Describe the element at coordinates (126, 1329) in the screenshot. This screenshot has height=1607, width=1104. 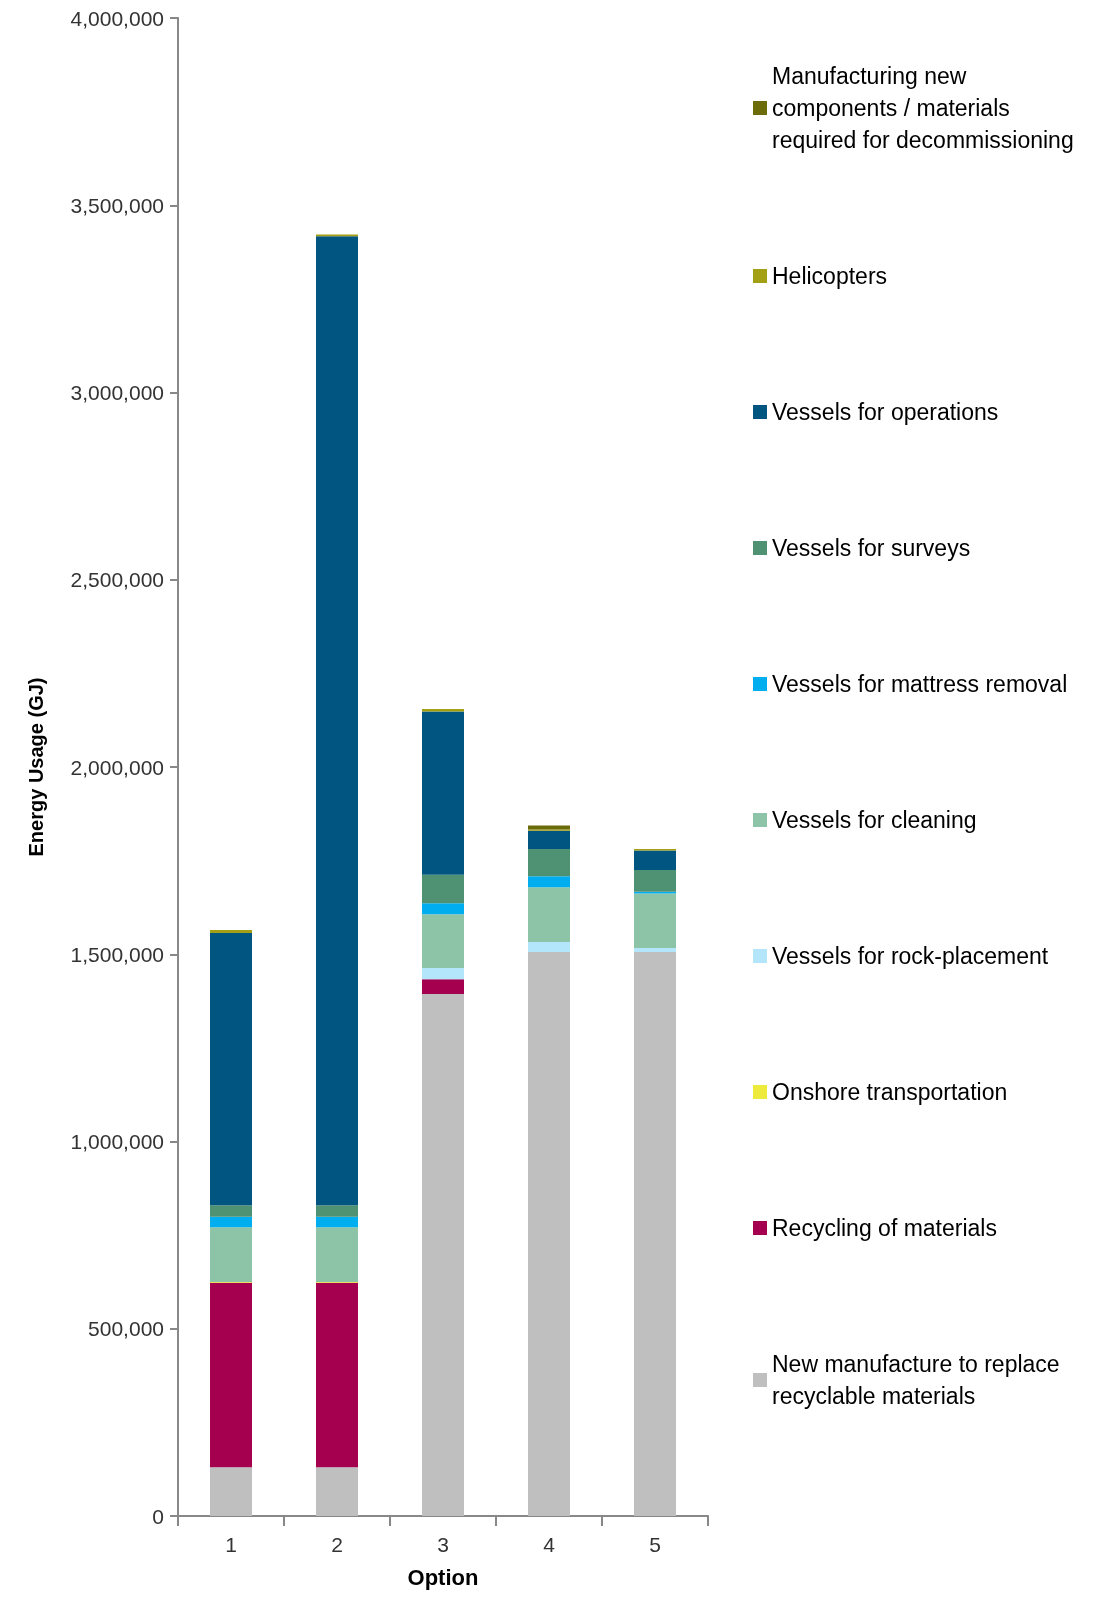
I see `y-tick-label: 500,000` at that location.